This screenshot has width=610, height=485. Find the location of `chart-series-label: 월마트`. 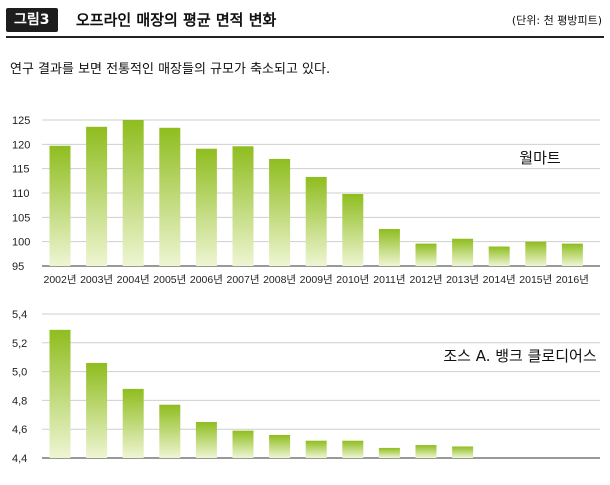

chart-series-label: 월마트 is located at coordinates (540, 158).